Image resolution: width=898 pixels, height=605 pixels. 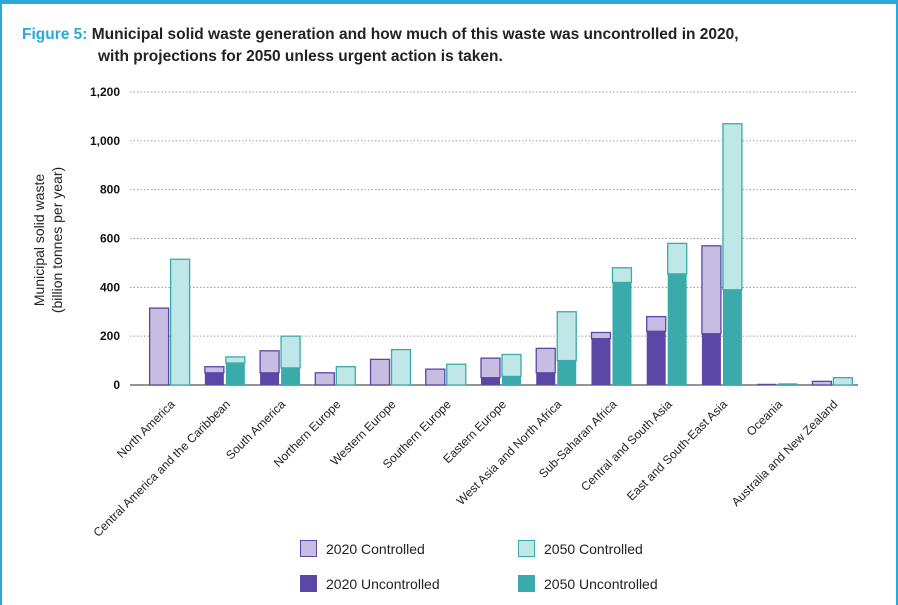 I want to click on legend-2020-uncontrolled: 2020 Uncontrolled, so click(x=370, y=583).